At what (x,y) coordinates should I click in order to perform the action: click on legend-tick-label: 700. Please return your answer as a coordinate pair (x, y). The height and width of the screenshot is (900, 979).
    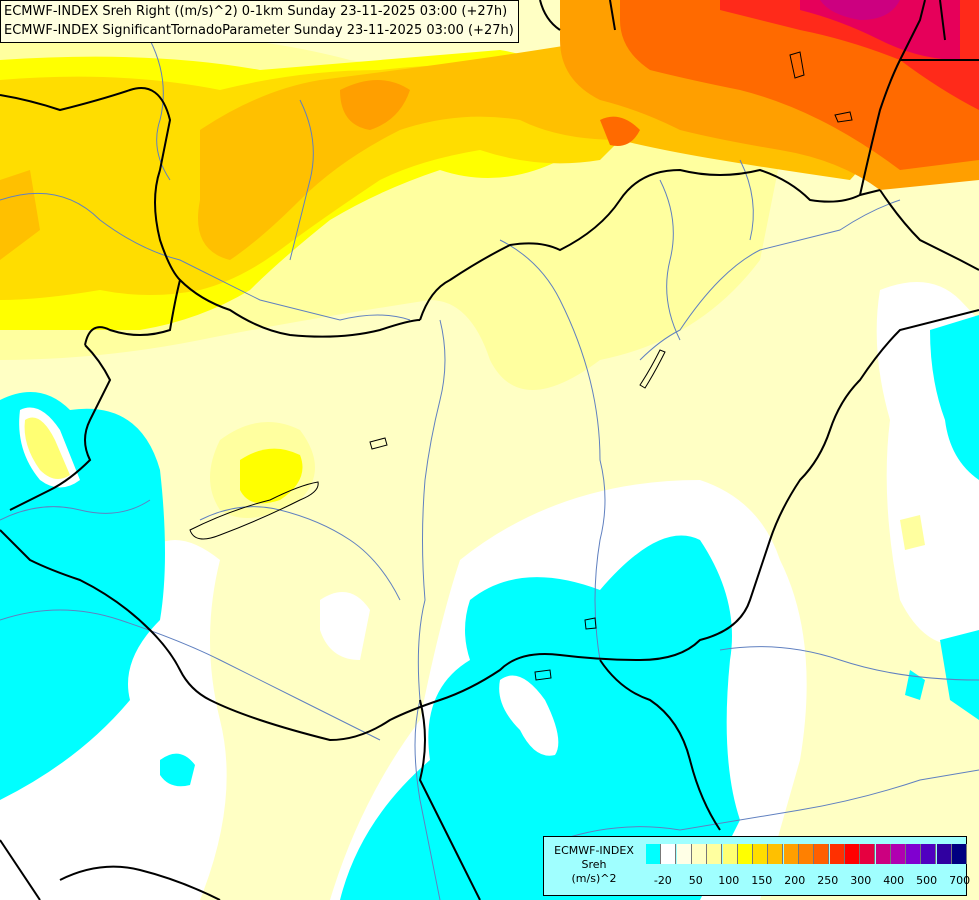
    Looking at the image, I should click on (960, 880).